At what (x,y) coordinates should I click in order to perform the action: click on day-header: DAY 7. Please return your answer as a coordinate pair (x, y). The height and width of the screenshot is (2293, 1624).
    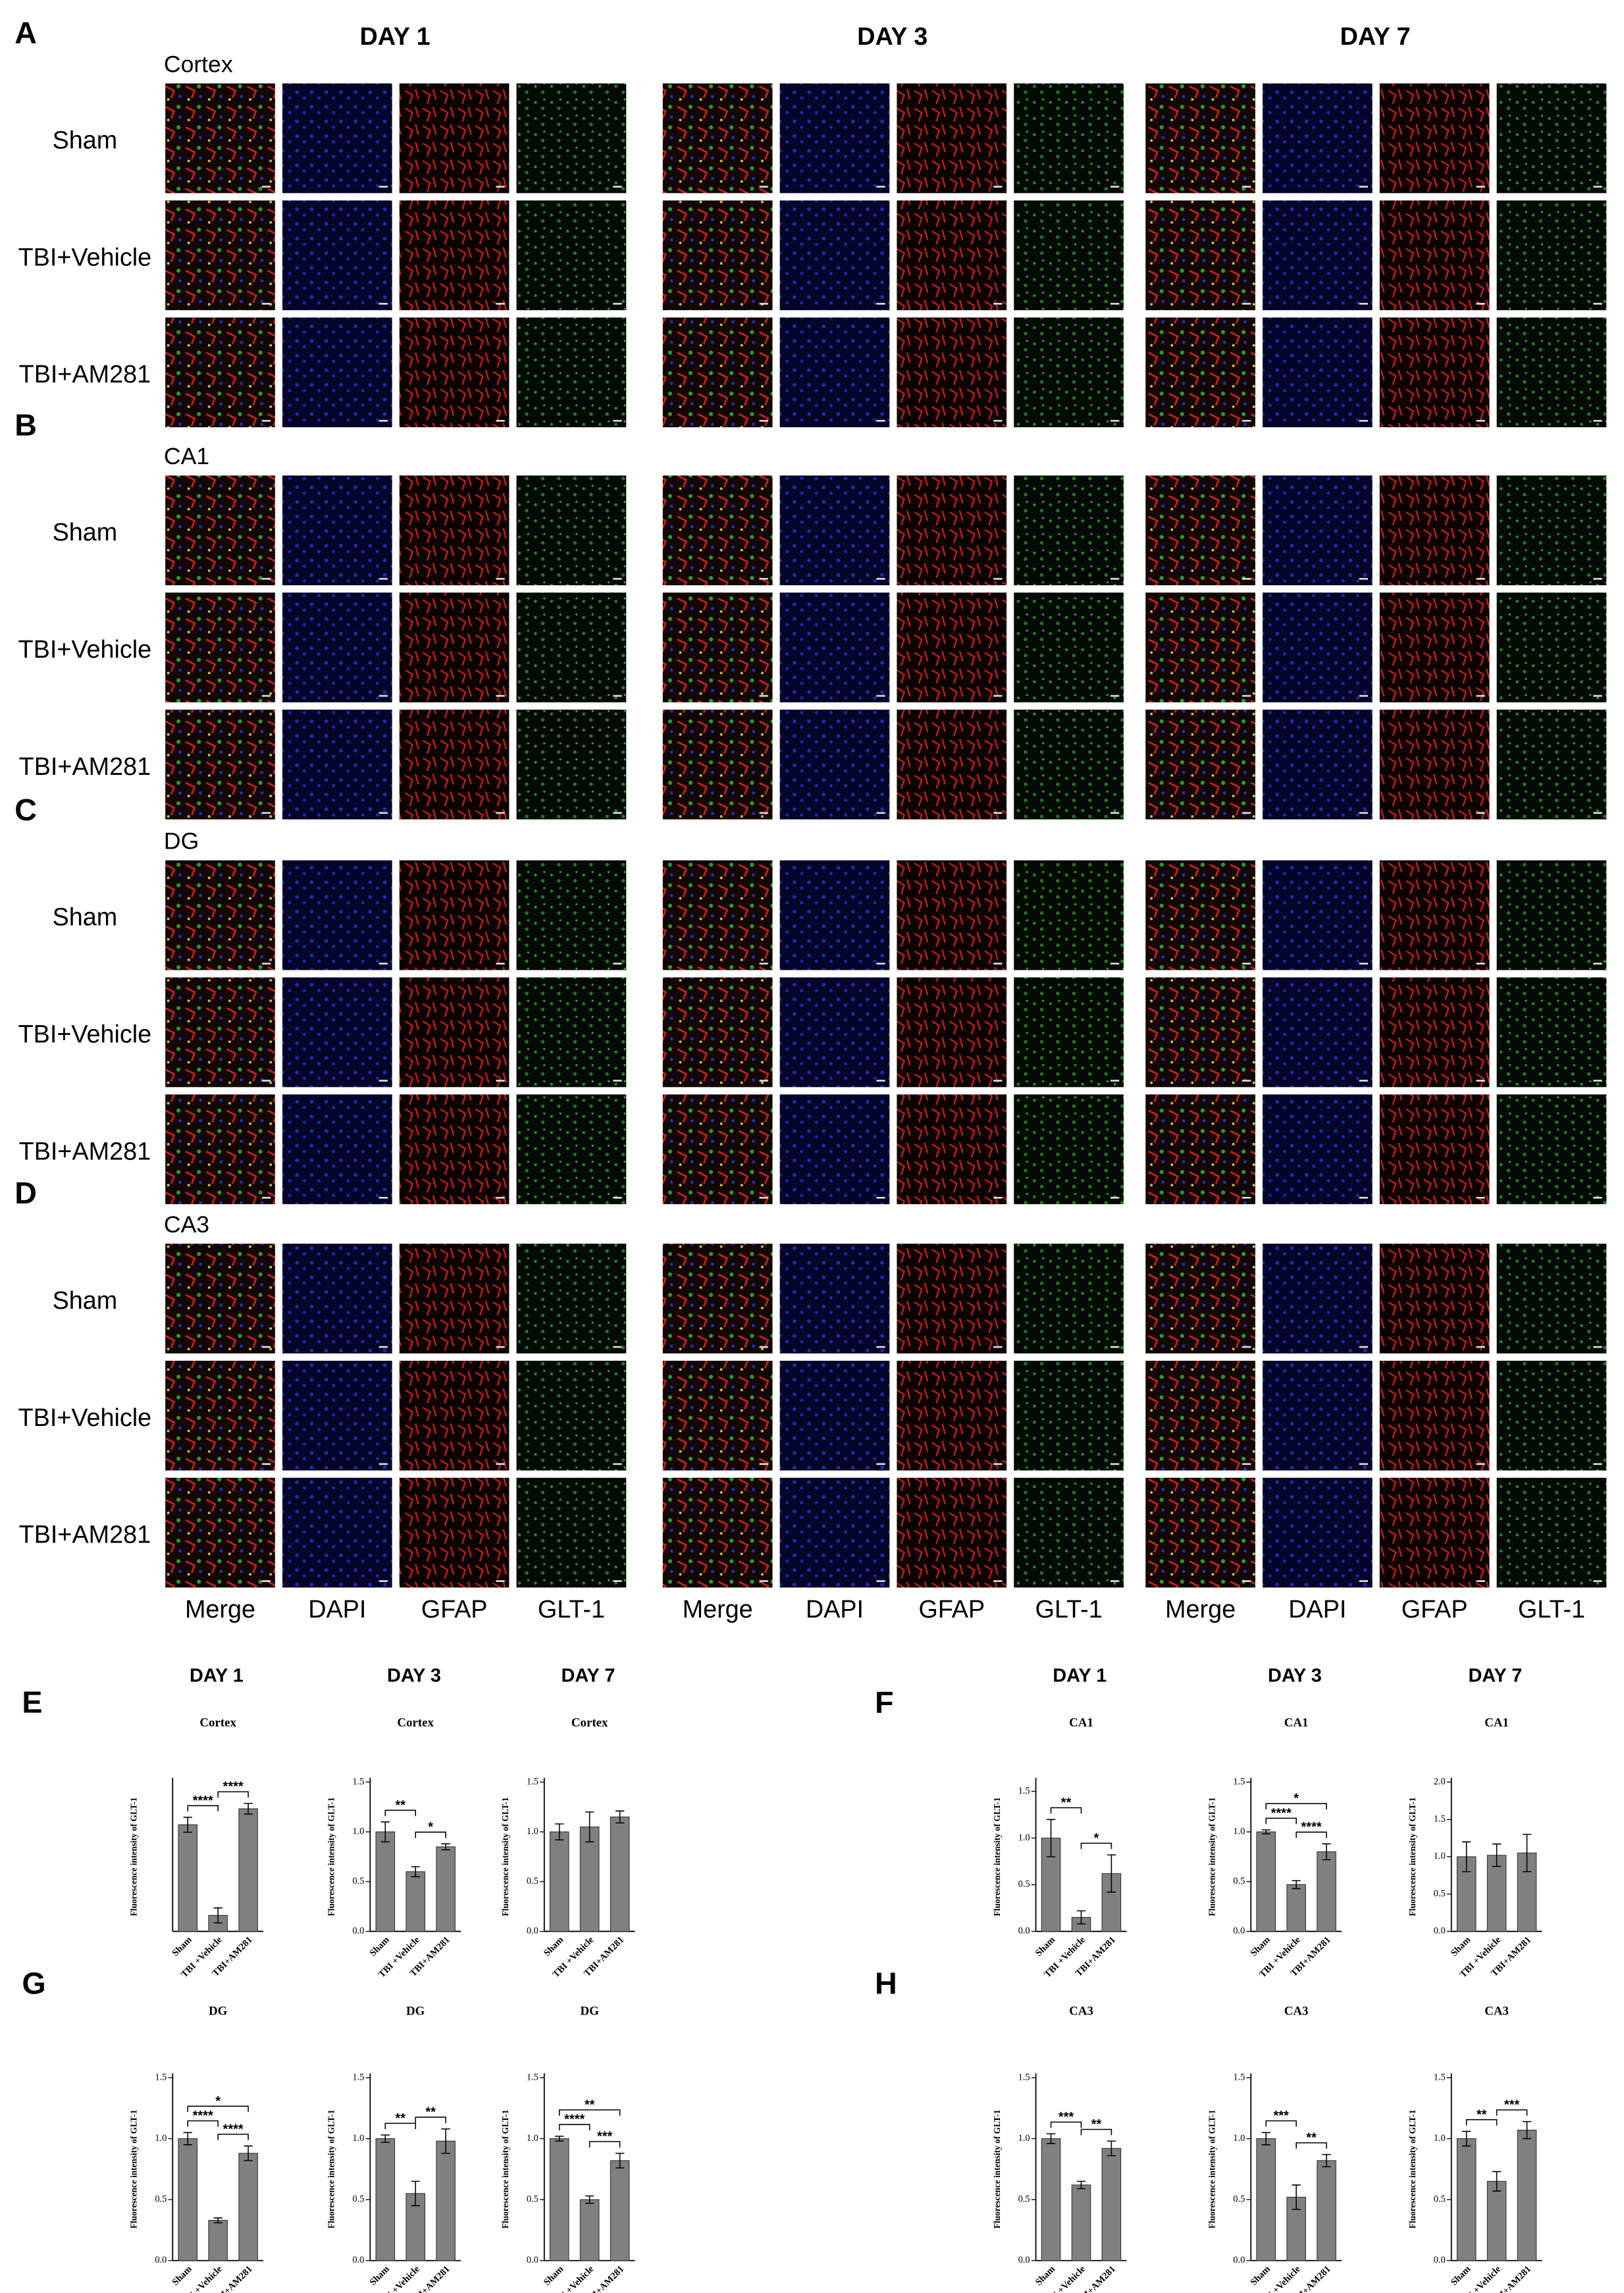
    Looking at the image, I should click on (1495, 1677).